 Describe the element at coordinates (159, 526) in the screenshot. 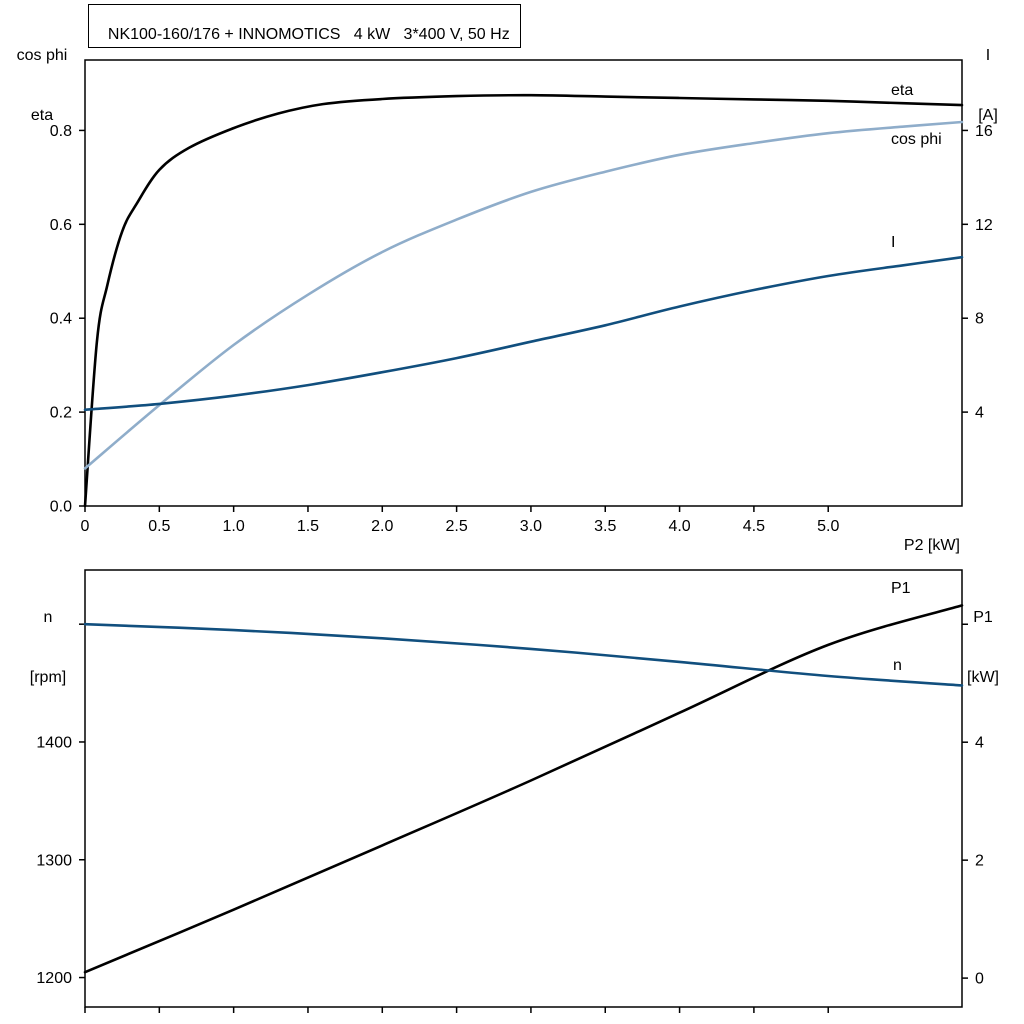

I see `top-x-tick-label: 0.5` at that location.